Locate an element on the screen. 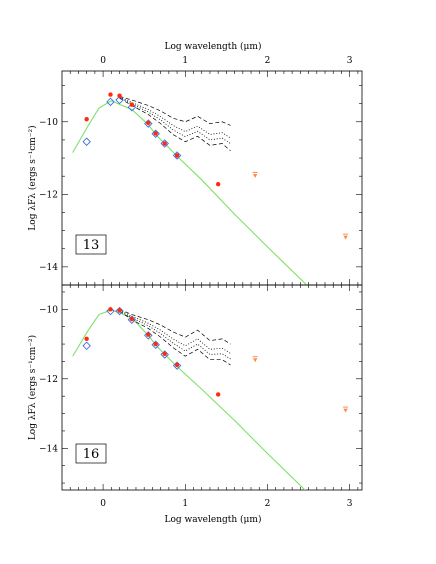  bottom-tick-label: 1 is located at coordinates (185, 504).